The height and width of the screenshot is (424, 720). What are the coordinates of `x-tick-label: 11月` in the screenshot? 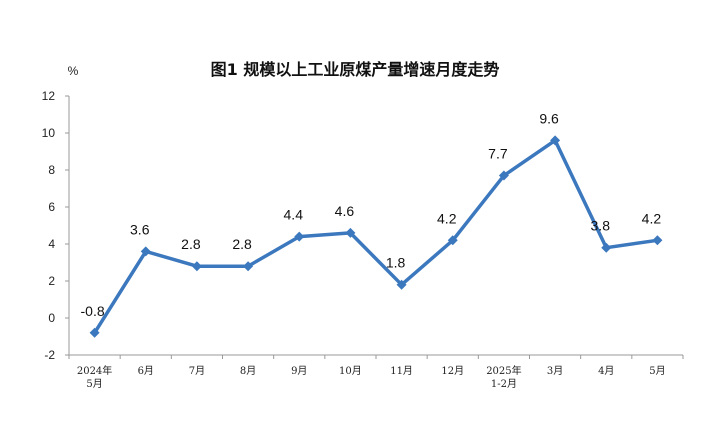 It's located at (401, 371).